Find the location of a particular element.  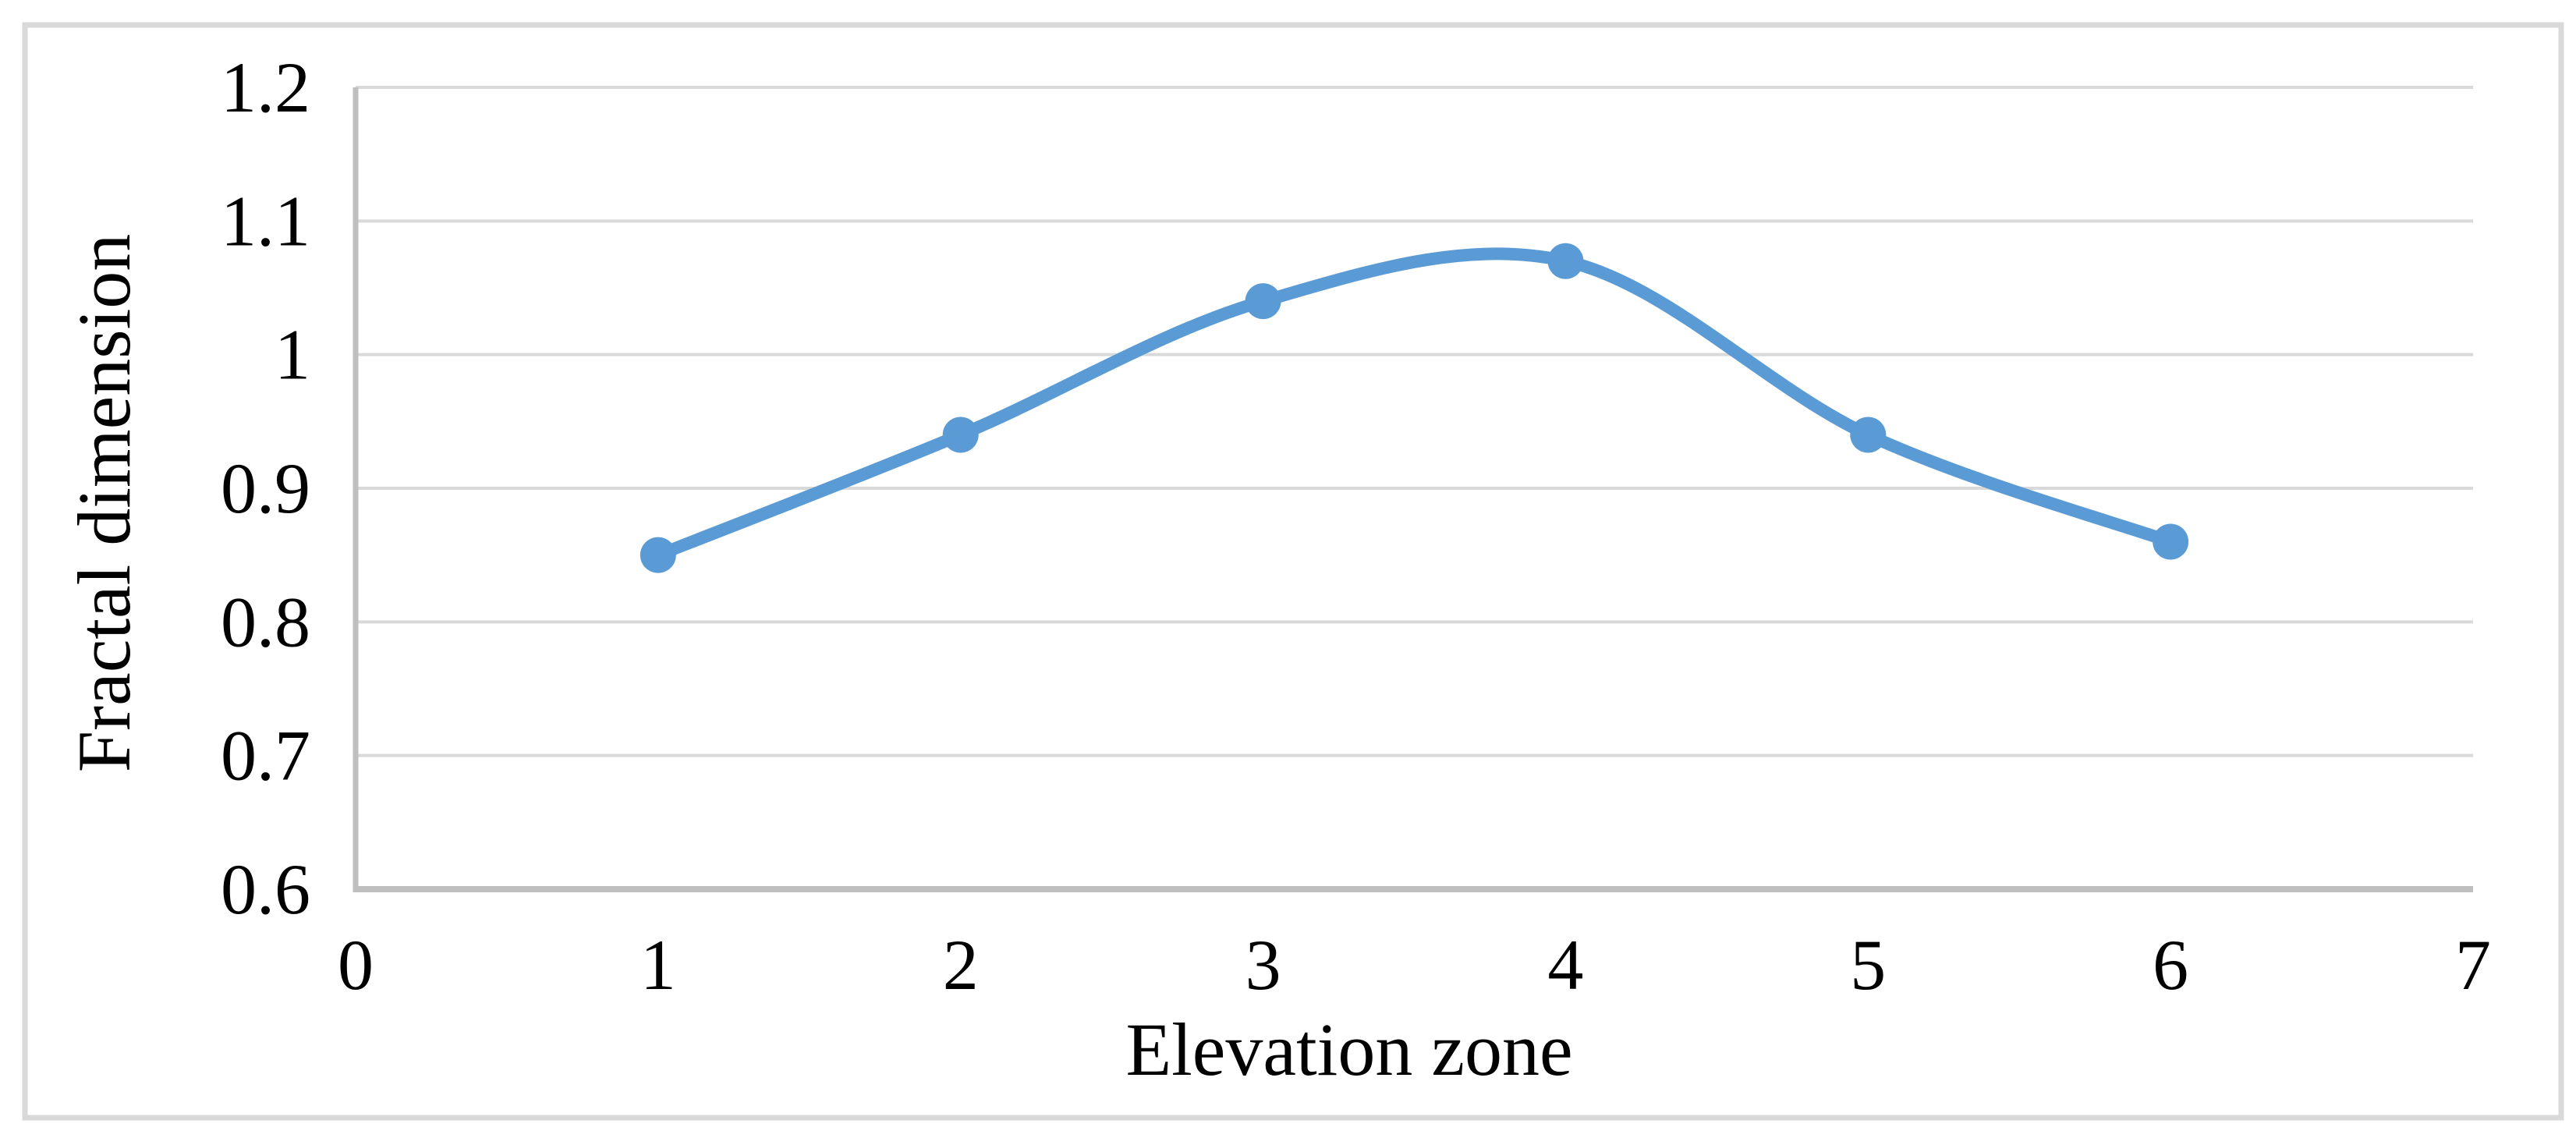

y-tick-label: 0.6 is located at coordinates (265, 889).